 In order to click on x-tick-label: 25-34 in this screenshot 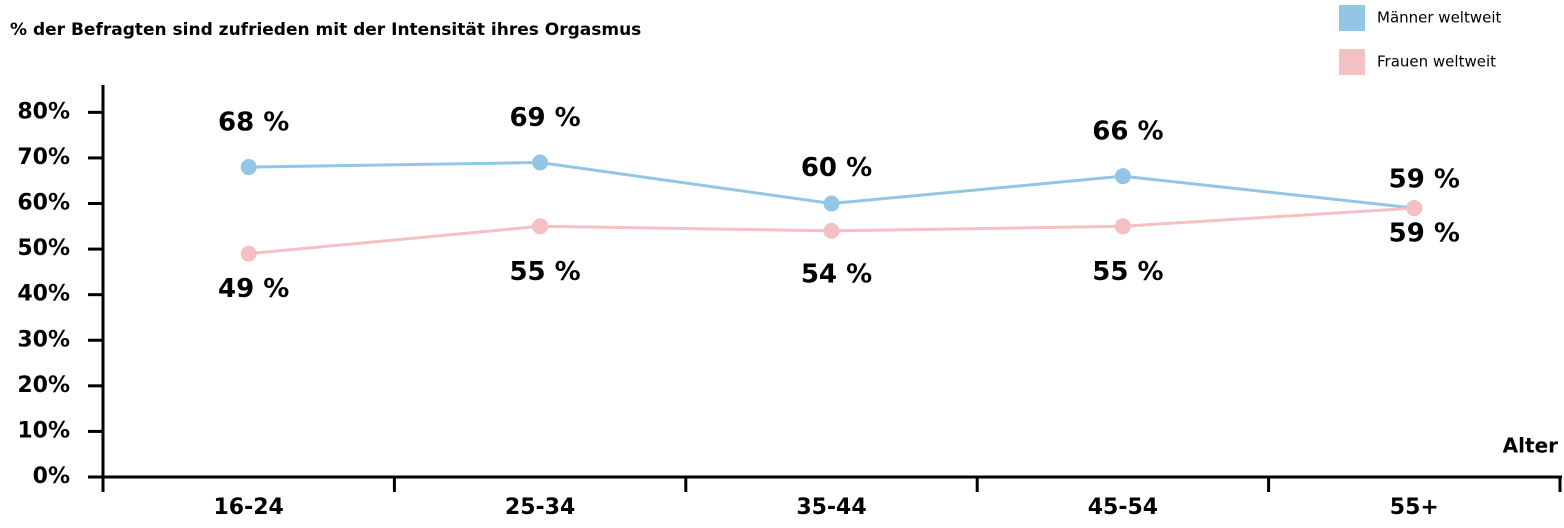, I will do `click(540, 507)`.